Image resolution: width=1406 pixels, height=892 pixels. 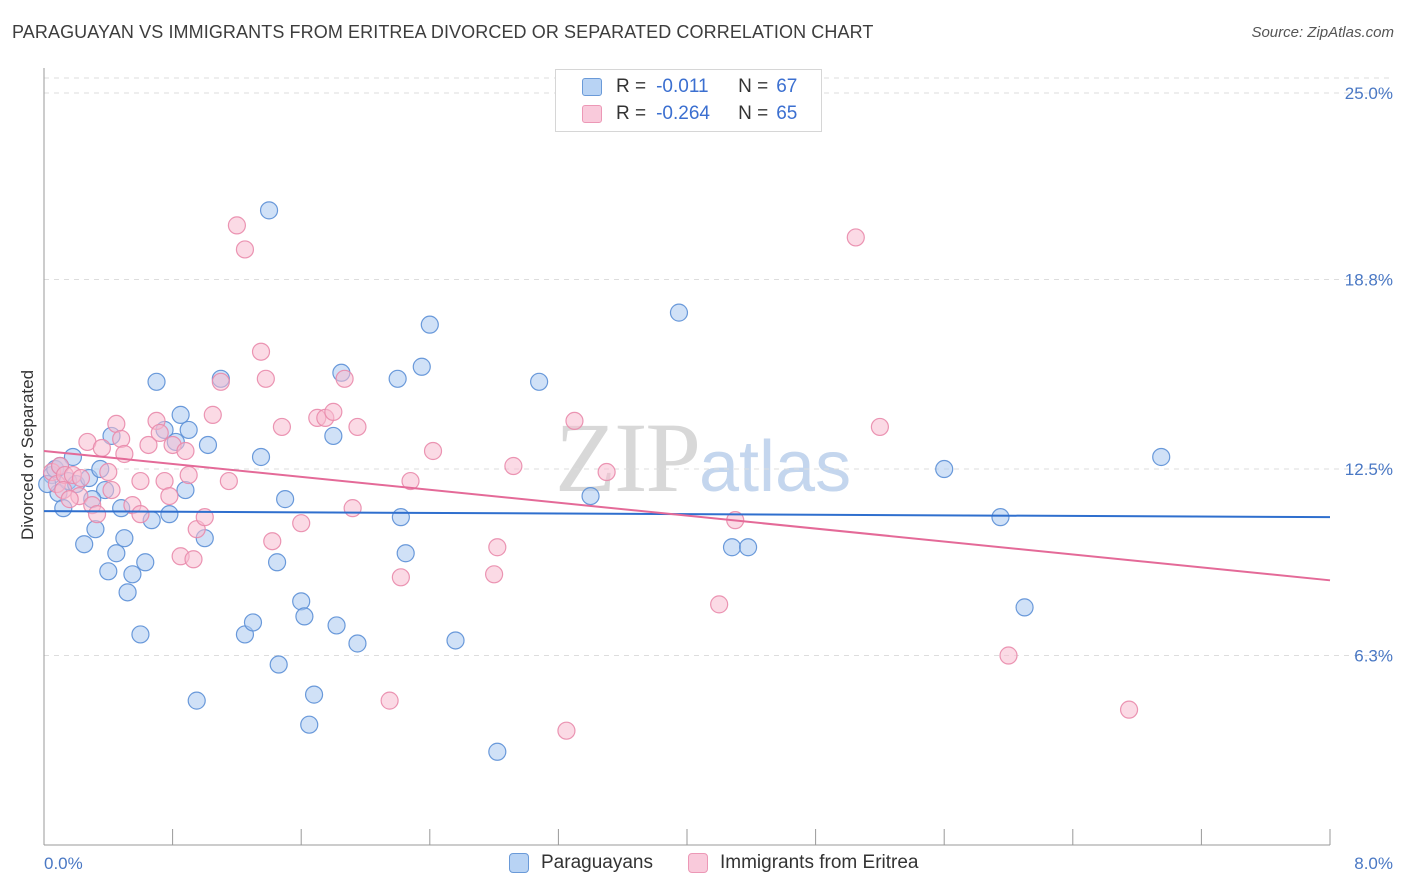 I want to click on legend-row-eritrea: R = -0.264 N = 65, so click(x=689, y=114).